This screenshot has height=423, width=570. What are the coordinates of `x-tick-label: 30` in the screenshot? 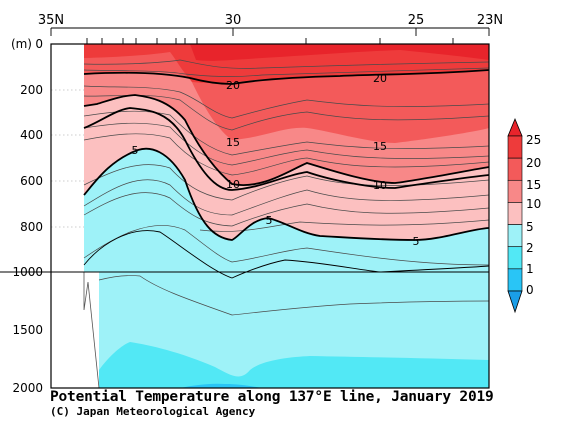 It's located at (233, 20).